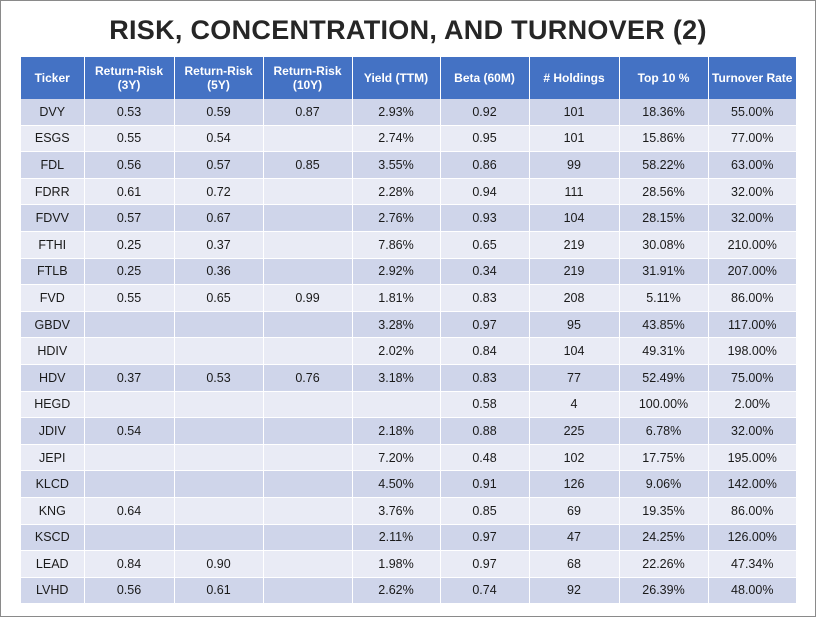 The height and width of the screenshot is (617, 816). I want to click on table-row: JEPI 7.20% 0.48 102 17.75% 195.00%, so click(408, 458).